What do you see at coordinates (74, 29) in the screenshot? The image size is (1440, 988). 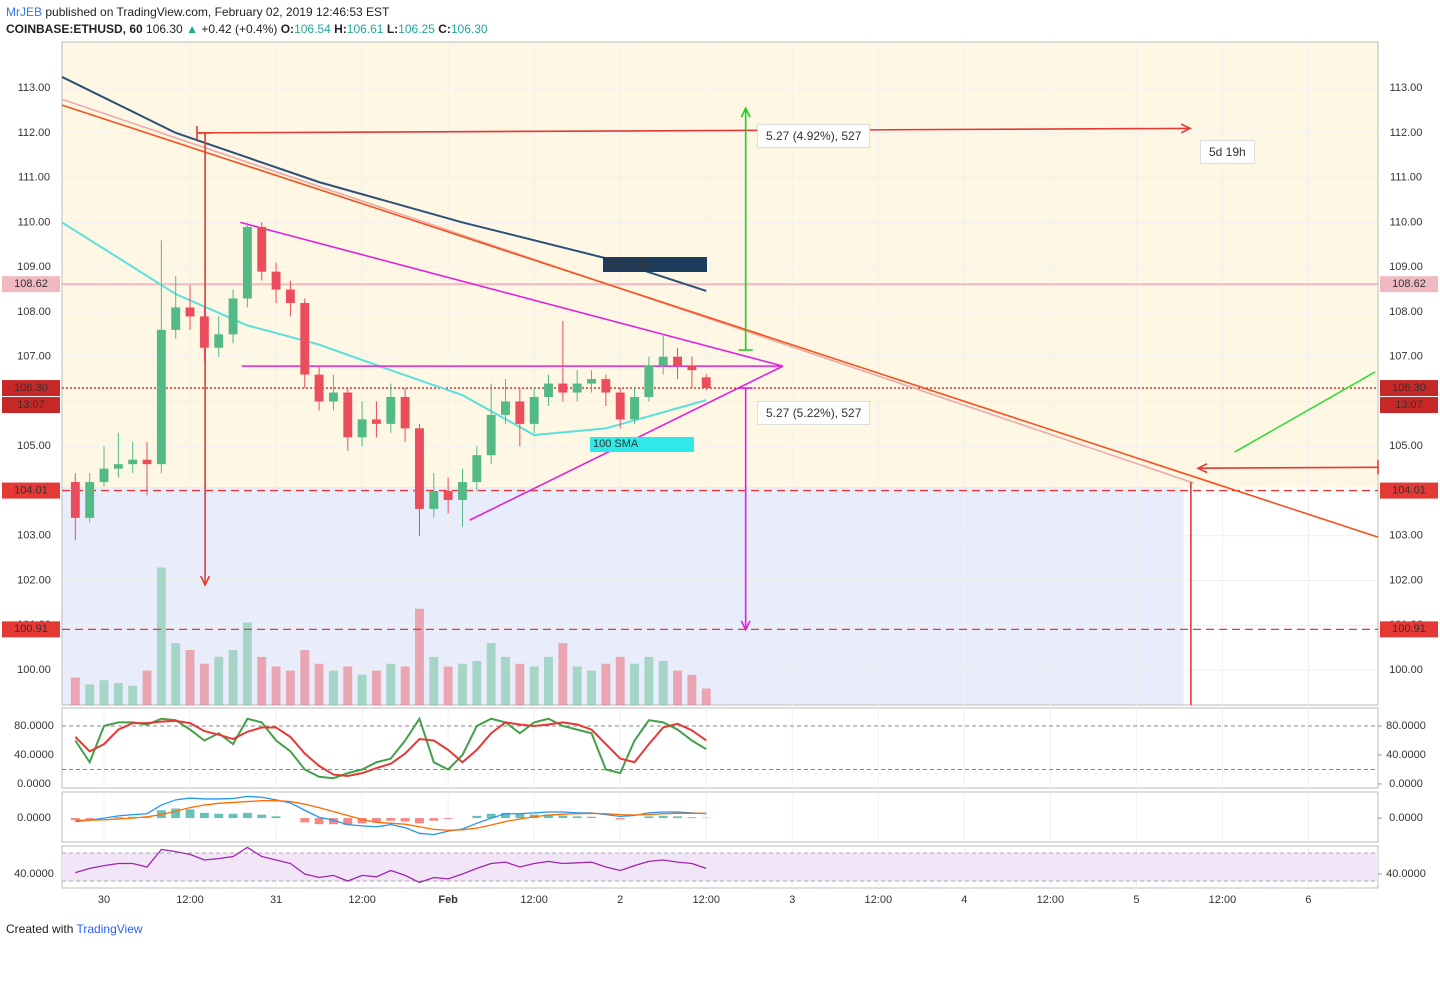 I see `symbol: COINBASE:ETHUSD, 60` at bounding box center [74, 29].